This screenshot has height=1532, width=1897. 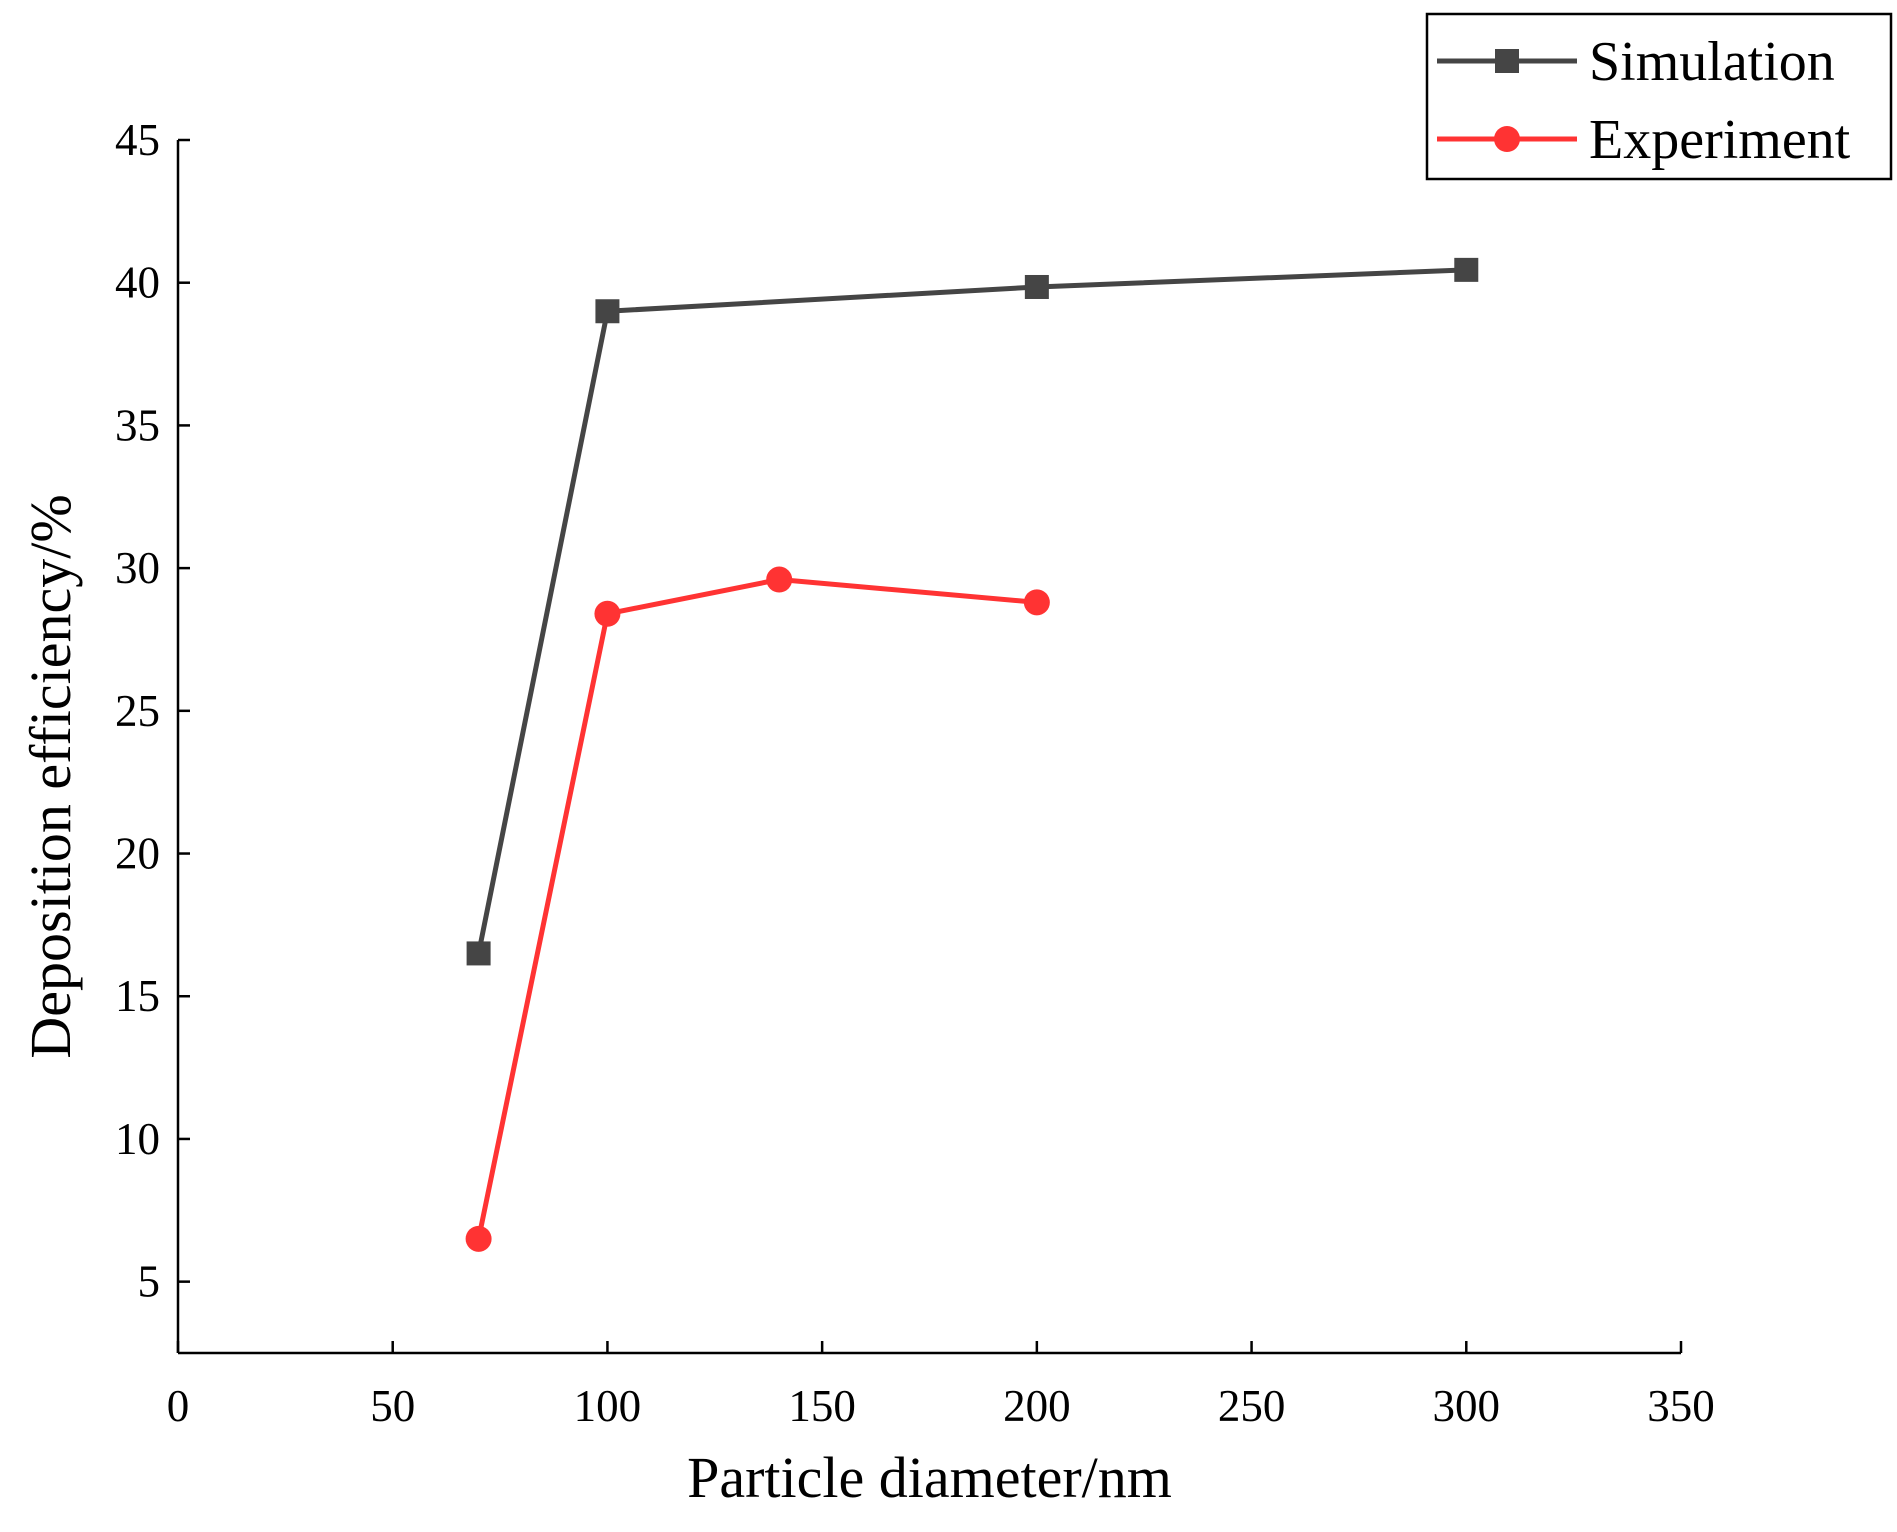 I want to click on x-tick-label: 250, so click(x=1252, y=1406).